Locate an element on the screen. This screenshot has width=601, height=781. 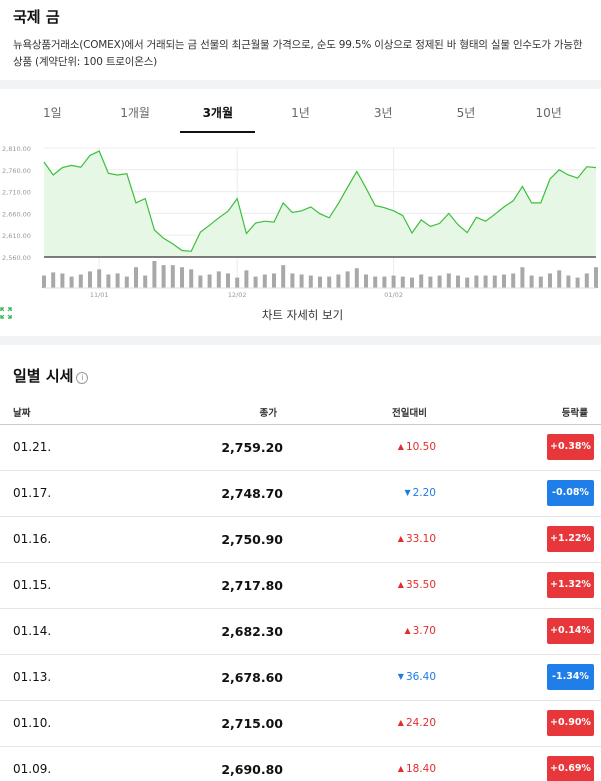
y-tick-label: 2,710.00 is located at coordinates (16, 193).